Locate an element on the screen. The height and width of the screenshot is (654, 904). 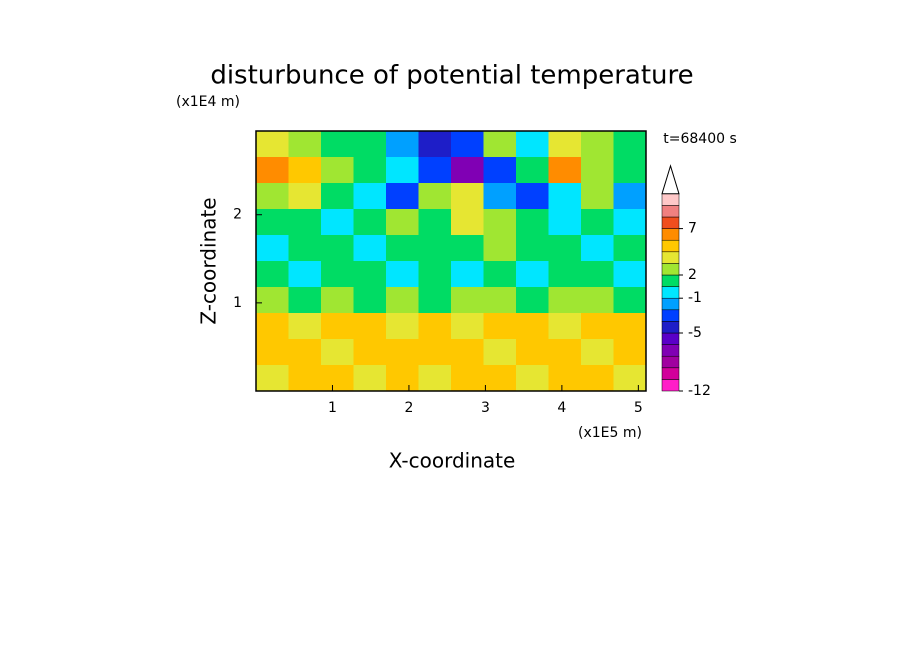
colorbar-tick-label: -5 is located at coordinates (695, 333).